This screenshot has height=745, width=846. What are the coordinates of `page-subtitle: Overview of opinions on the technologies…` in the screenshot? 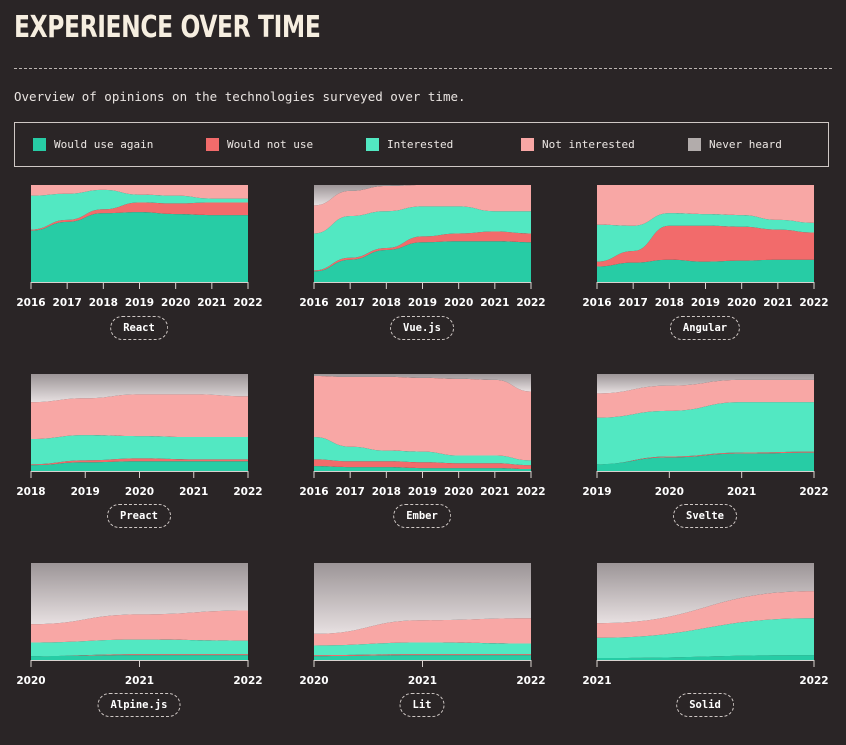 It's located at (240, 96).